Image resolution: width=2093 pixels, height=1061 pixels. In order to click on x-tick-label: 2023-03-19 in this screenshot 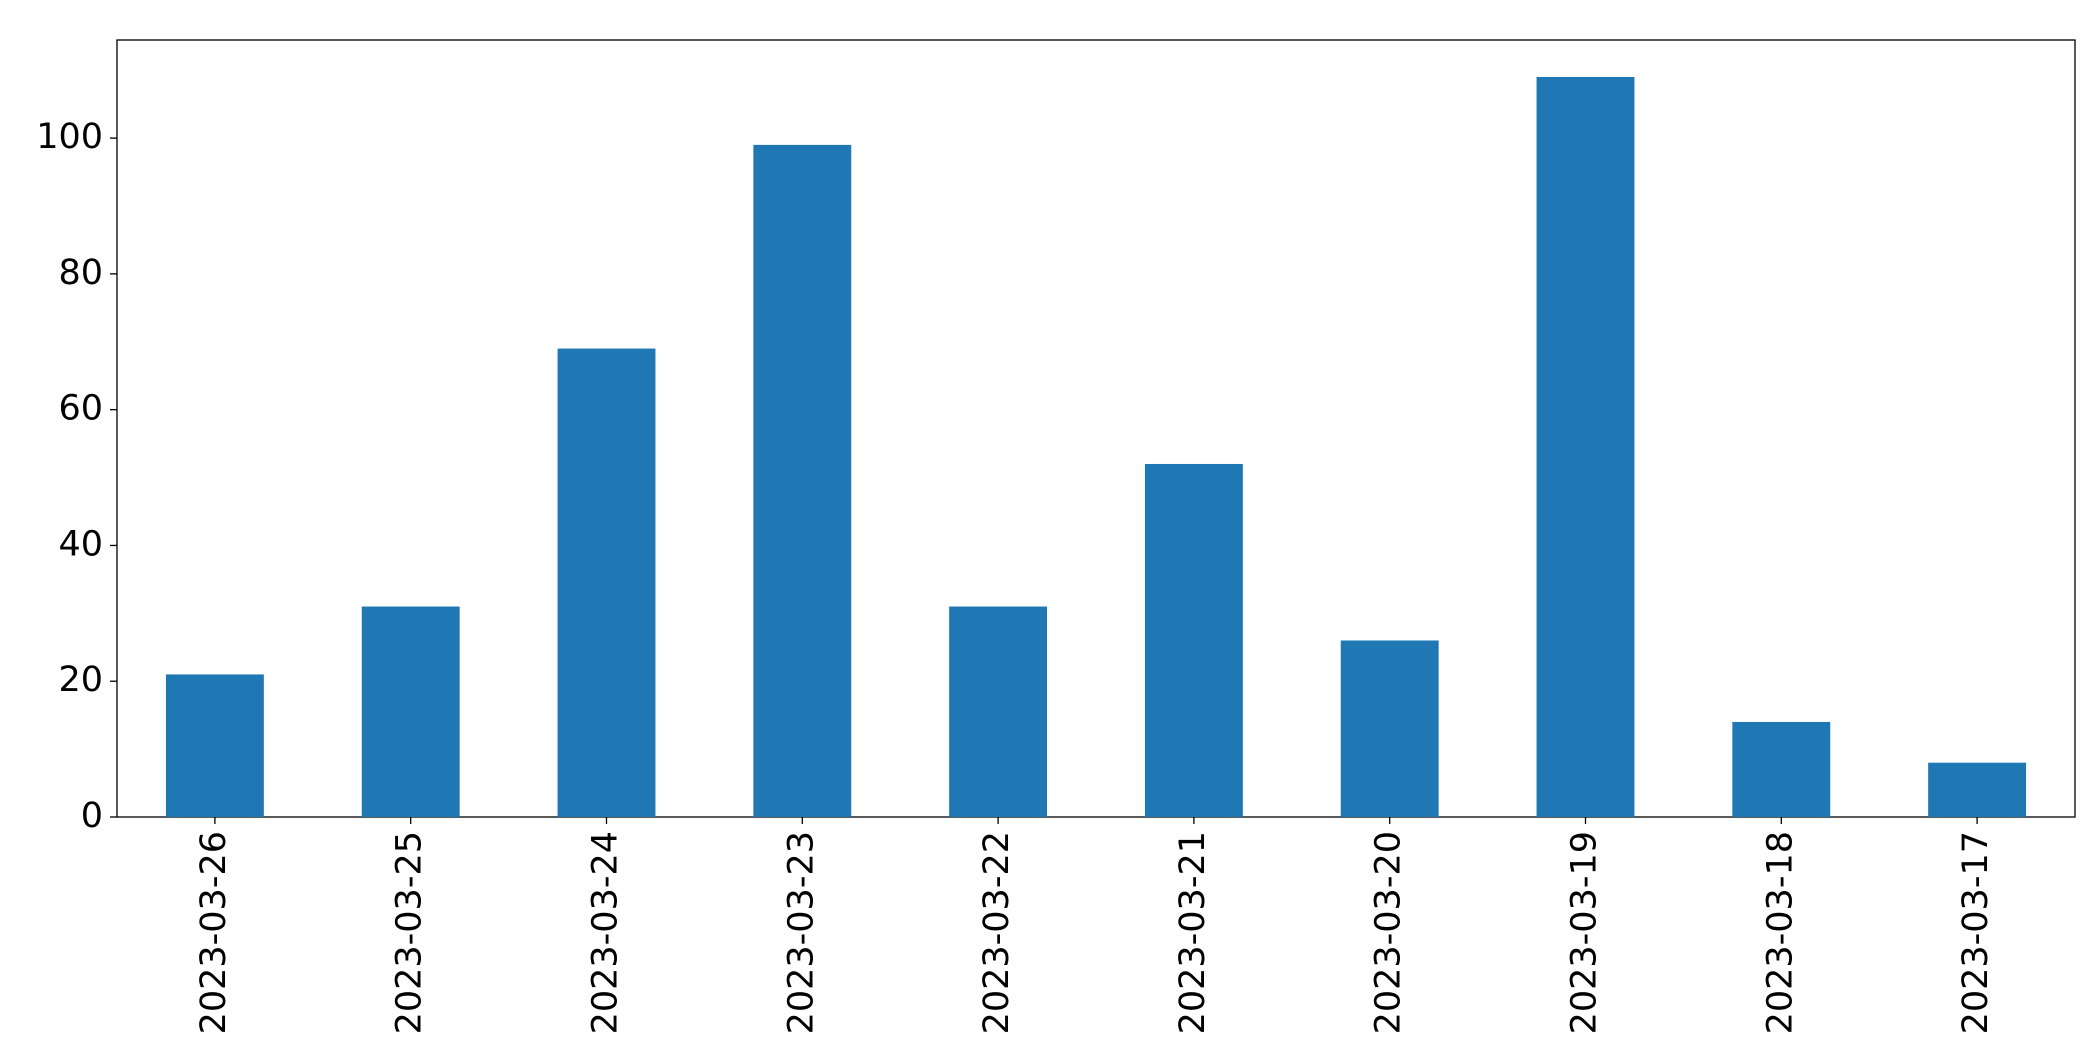, I will do `click(1585, 932)`.